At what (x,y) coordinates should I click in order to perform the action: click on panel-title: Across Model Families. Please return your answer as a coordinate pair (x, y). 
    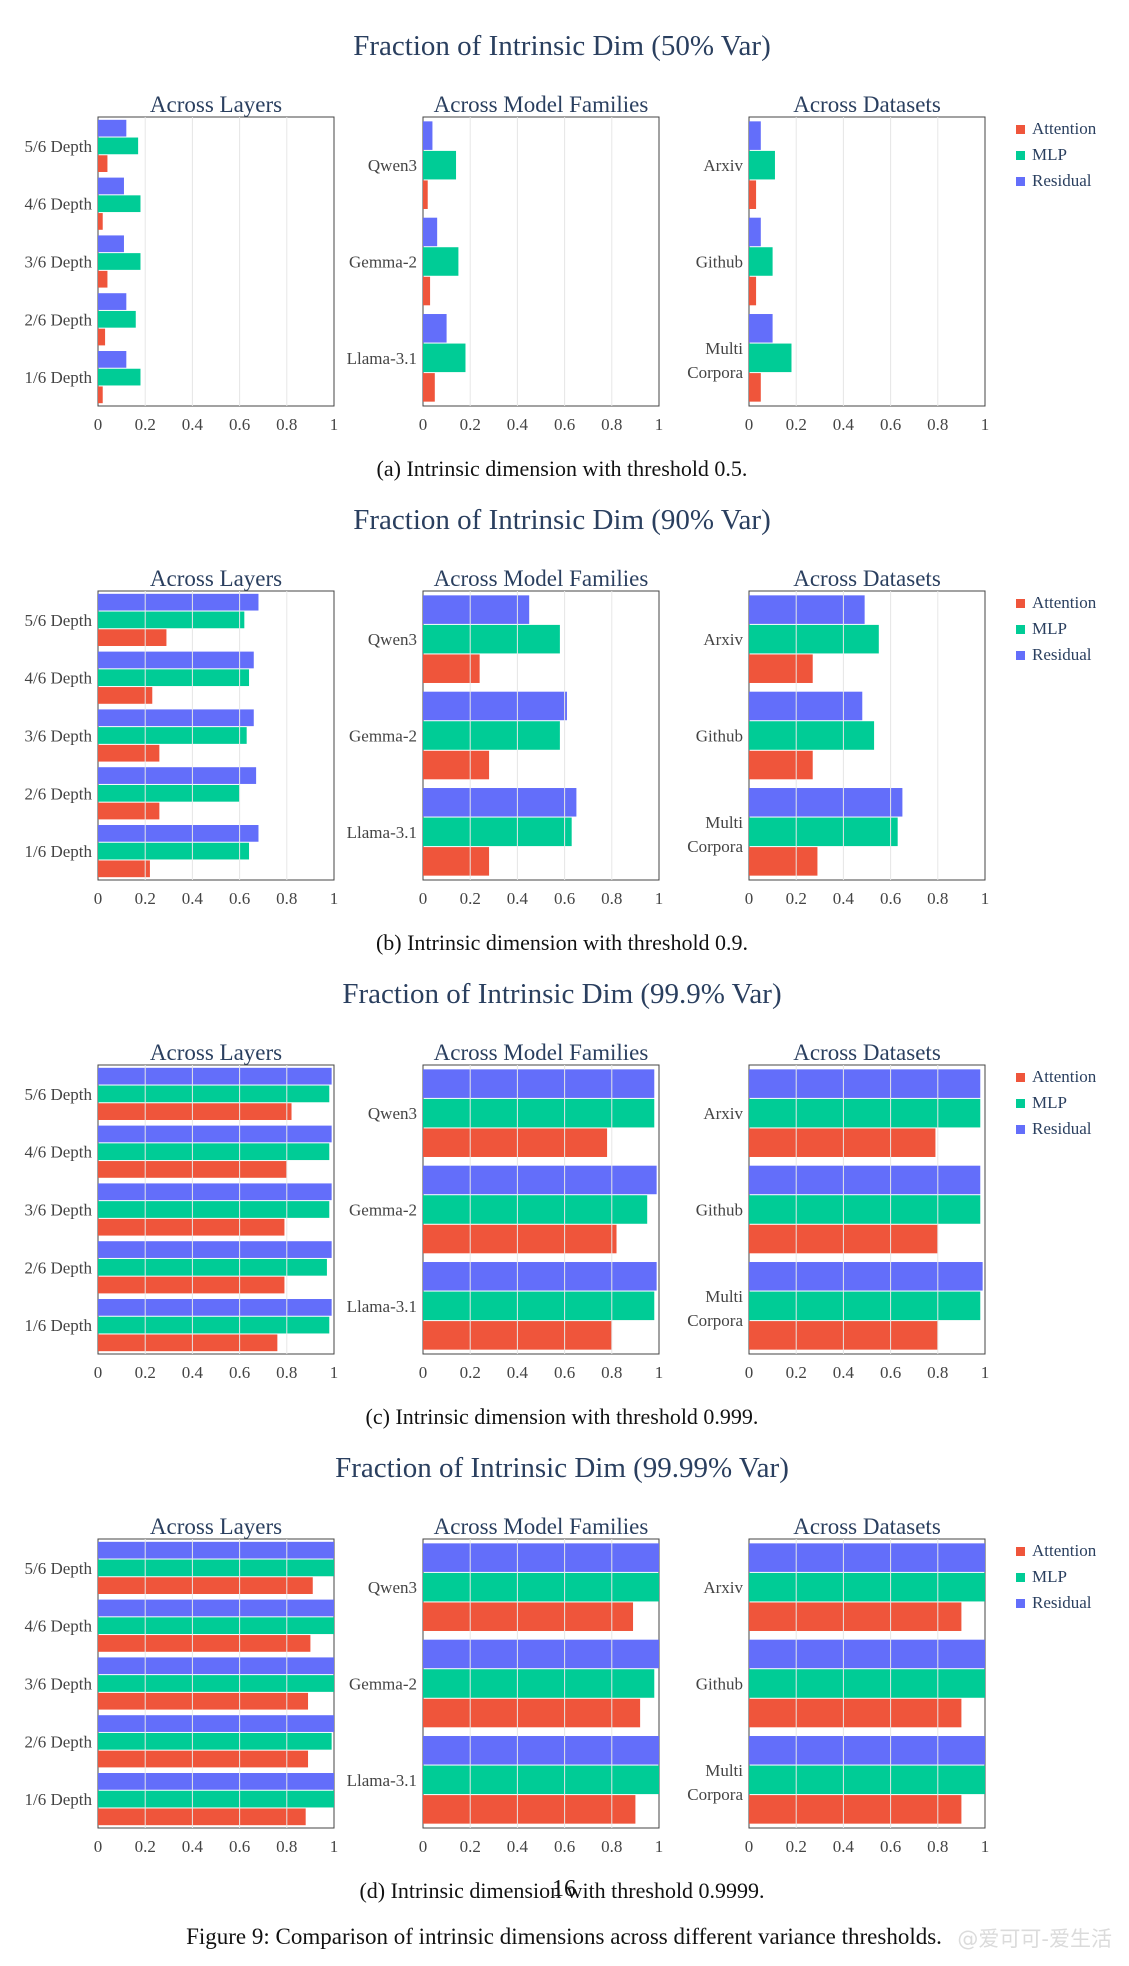
    Looking at the image, I should click on (541, 578).